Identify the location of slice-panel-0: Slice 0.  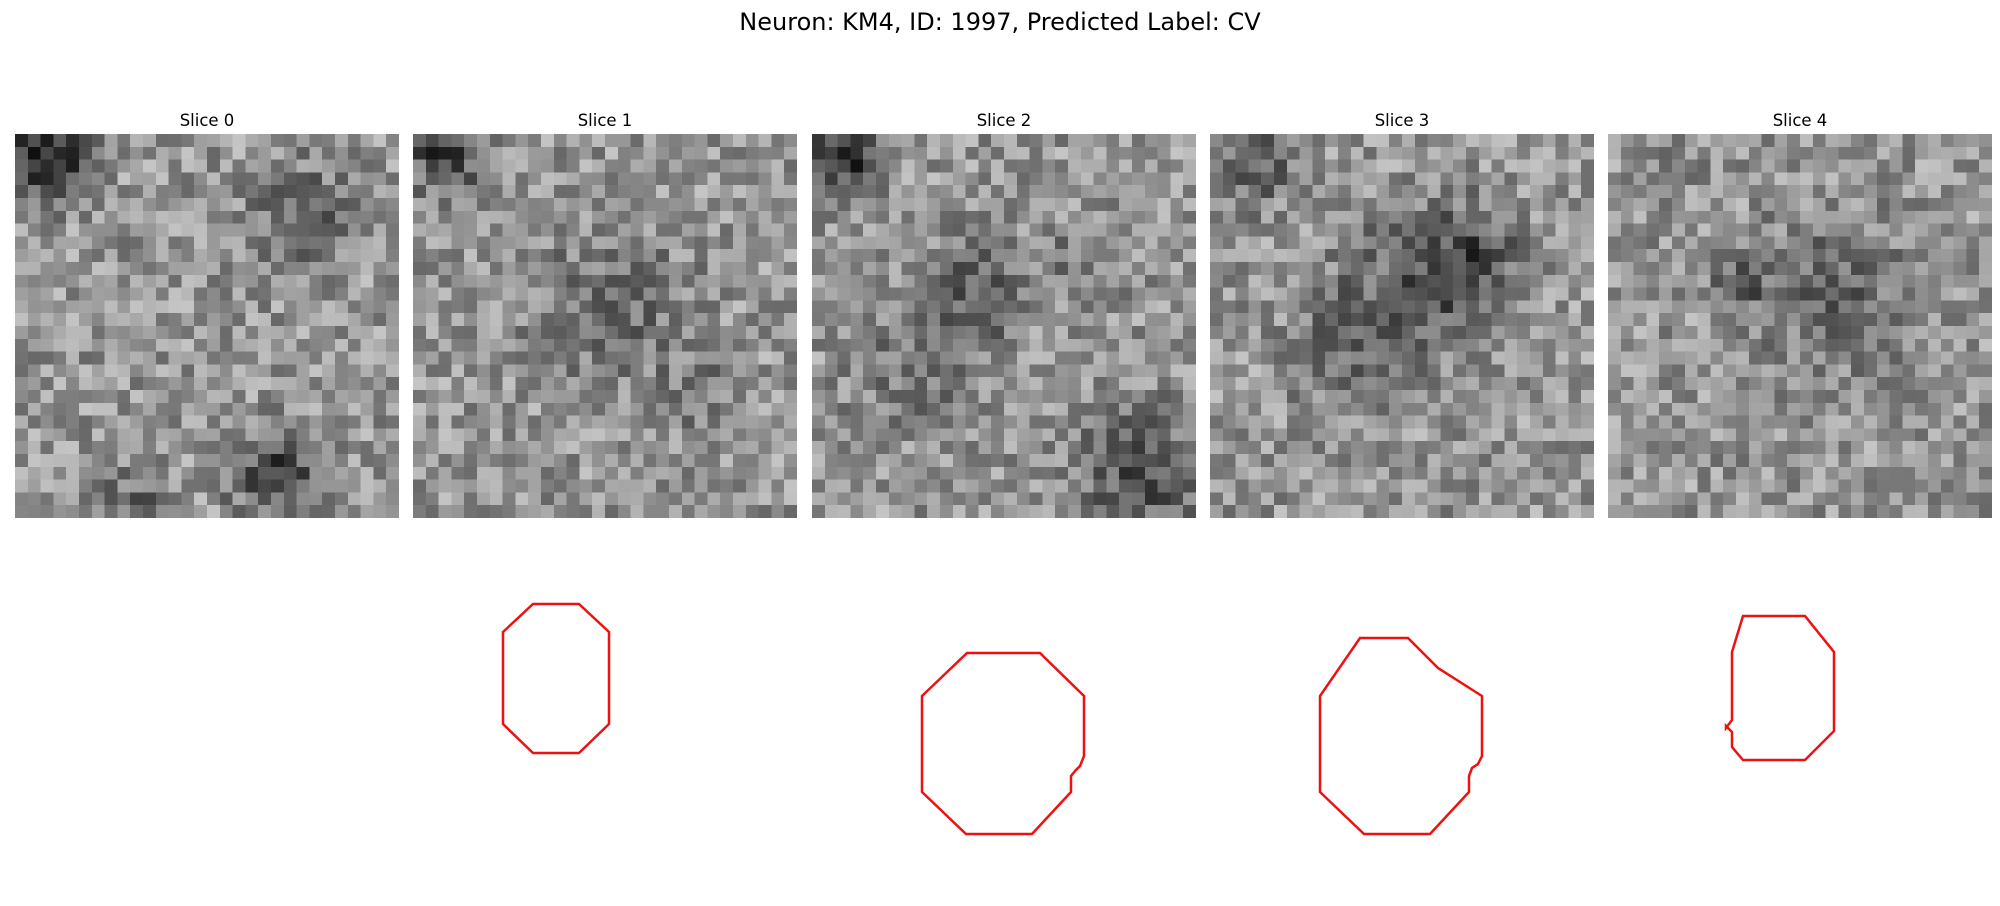
(207, 313).